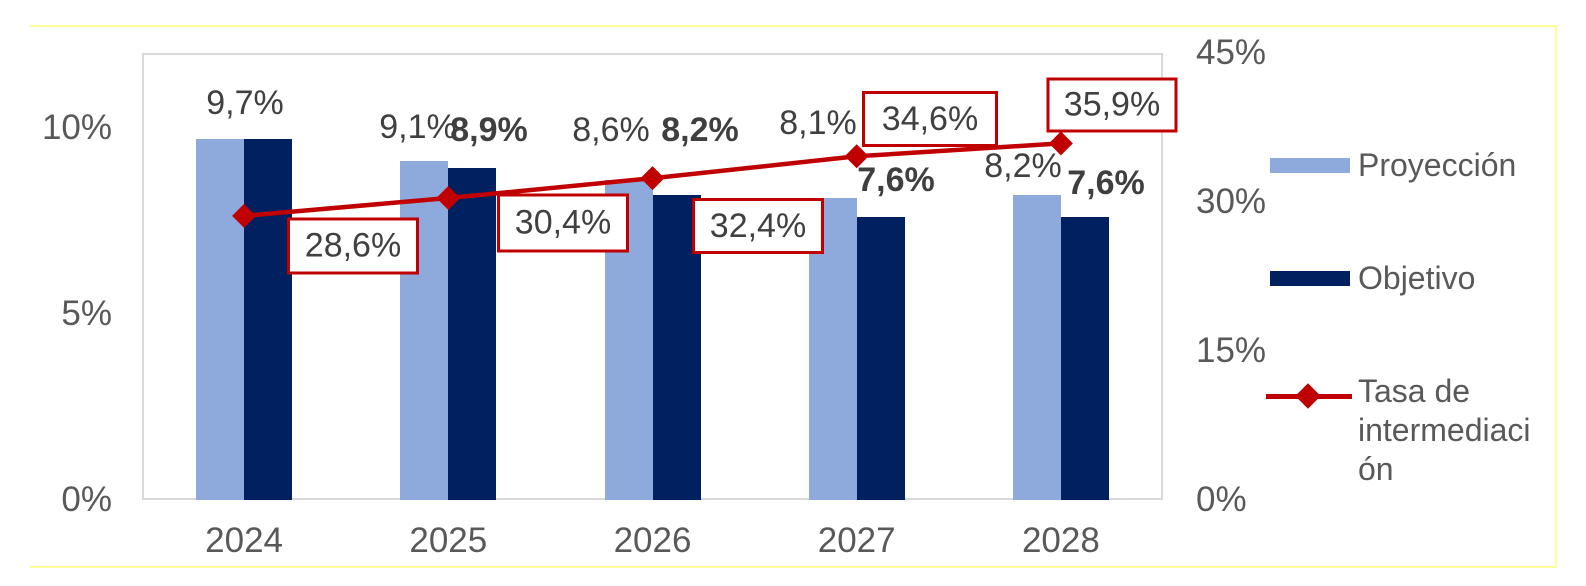 The width and height of the screenshot is (1586, 586). What do you see at coordinates (611, 130) in the screenshot?
I see `bar-data-label: 8,6%` at bounding box center [611, 130].